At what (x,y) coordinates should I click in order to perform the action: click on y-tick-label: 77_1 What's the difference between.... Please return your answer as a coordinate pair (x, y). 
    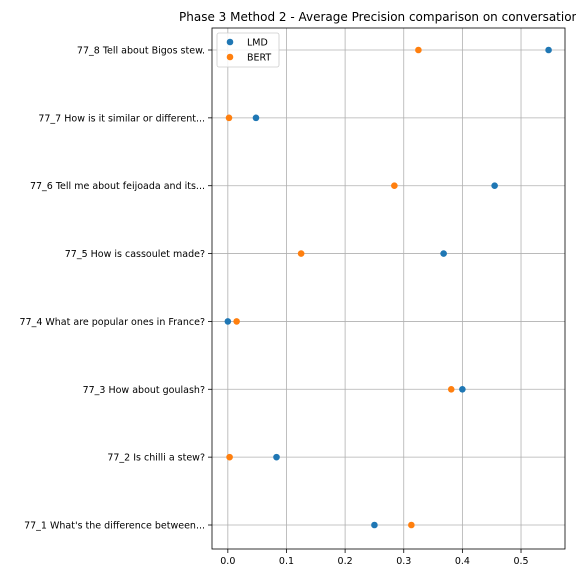
    Looking at the image, I should click on (114, 526).